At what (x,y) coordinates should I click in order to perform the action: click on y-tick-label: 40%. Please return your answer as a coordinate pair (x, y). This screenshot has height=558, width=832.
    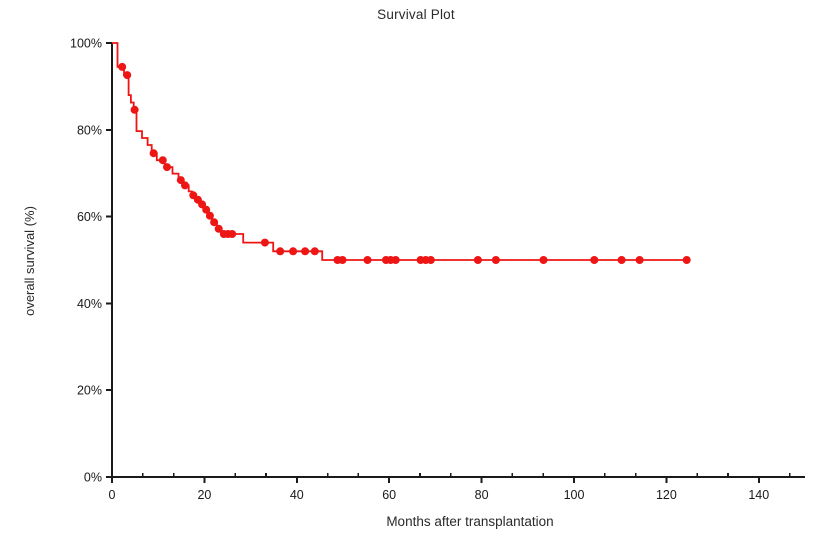
    Looking at the image, I should click on (89, 304).